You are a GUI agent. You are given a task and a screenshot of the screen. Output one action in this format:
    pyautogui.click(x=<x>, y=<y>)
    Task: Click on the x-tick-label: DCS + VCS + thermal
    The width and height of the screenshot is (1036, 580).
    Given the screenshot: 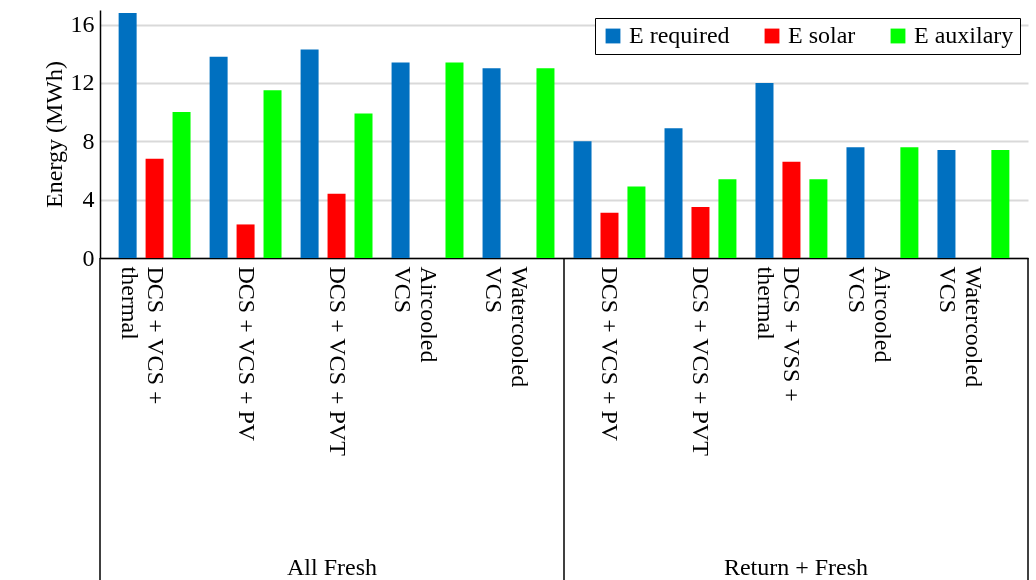 What is the action you would take?
    pyautogui.click(x=142, y=335)
    